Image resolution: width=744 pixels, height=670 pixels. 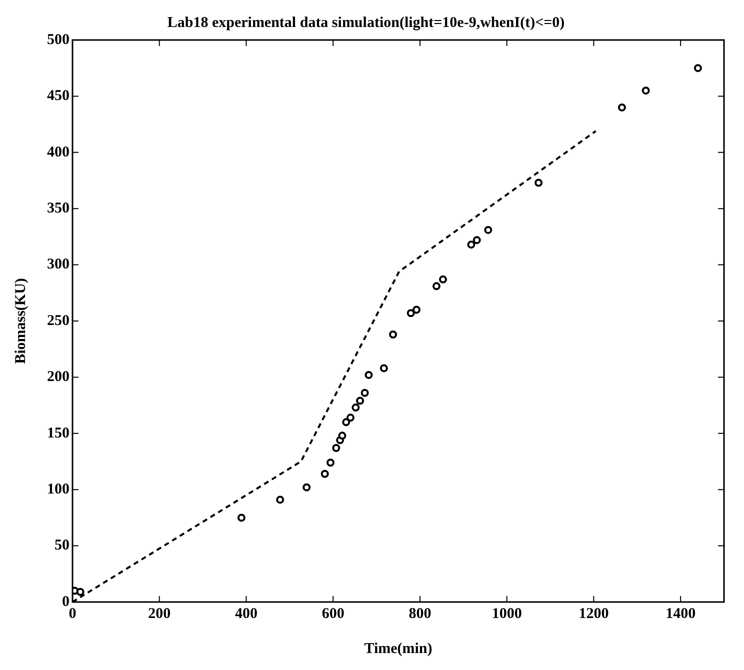 I want to click on y-tick-label: 50, so click(x=62, y=546).